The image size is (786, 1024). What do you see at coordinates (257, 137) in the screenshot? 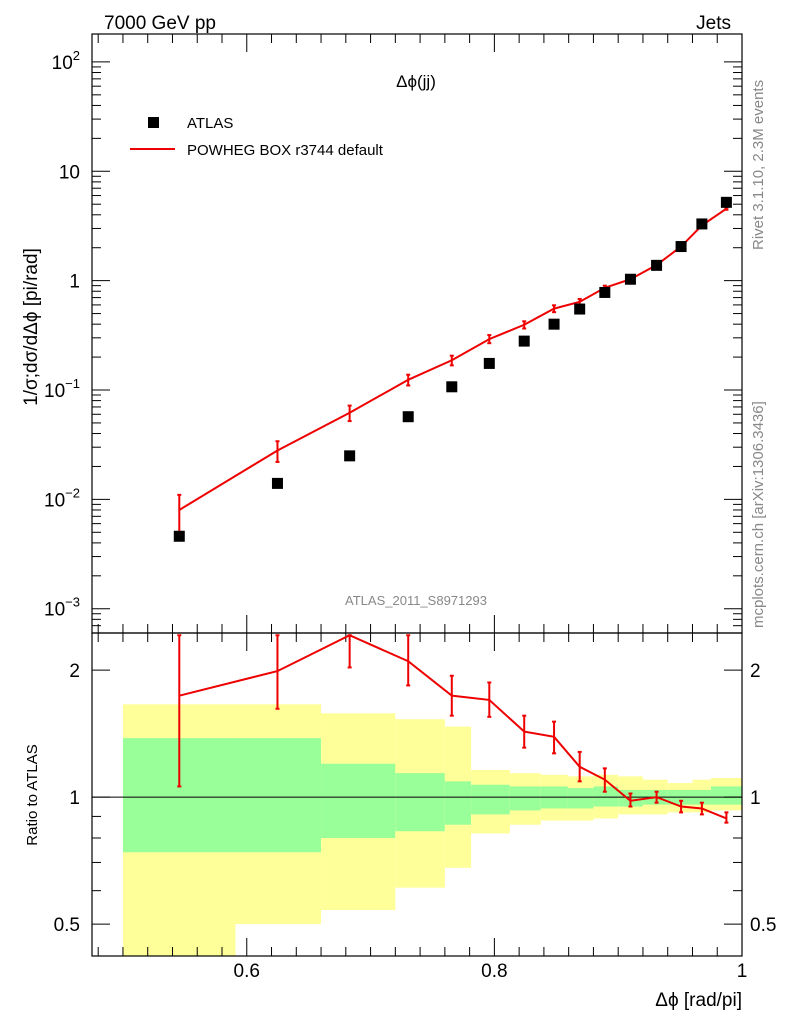
I see `legend: ATLAS POWHEG BOX r3744 default` at bounding box center [257, 137].